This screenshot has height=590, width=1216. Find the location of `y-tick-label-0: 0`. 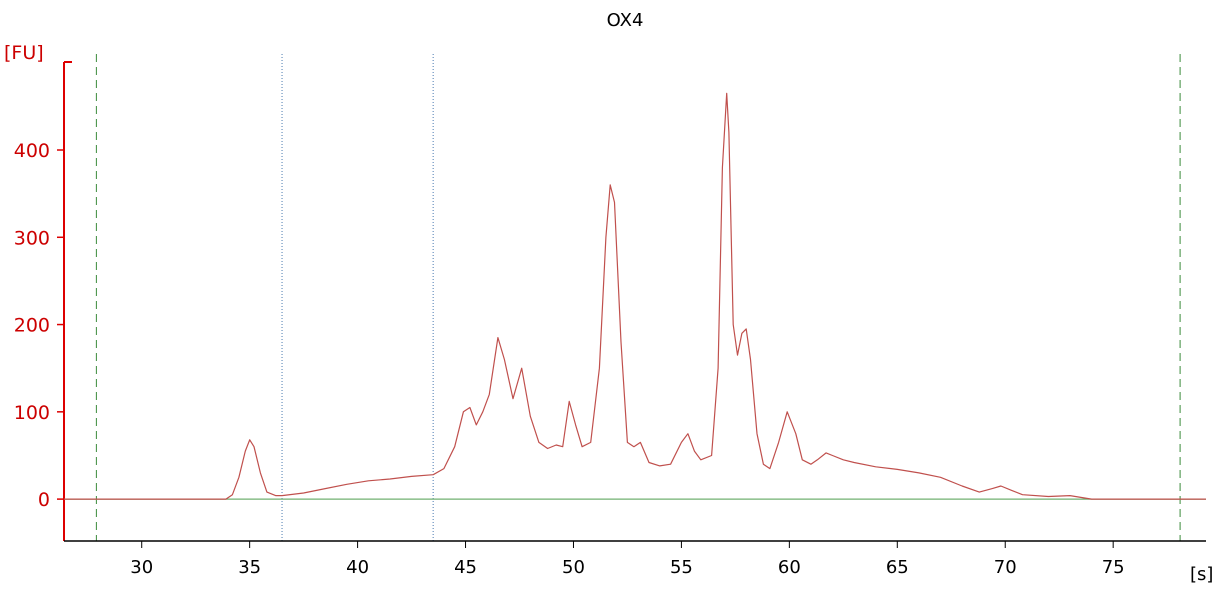

y-tick-label-0: 0 is located at coordinates (44, 500).